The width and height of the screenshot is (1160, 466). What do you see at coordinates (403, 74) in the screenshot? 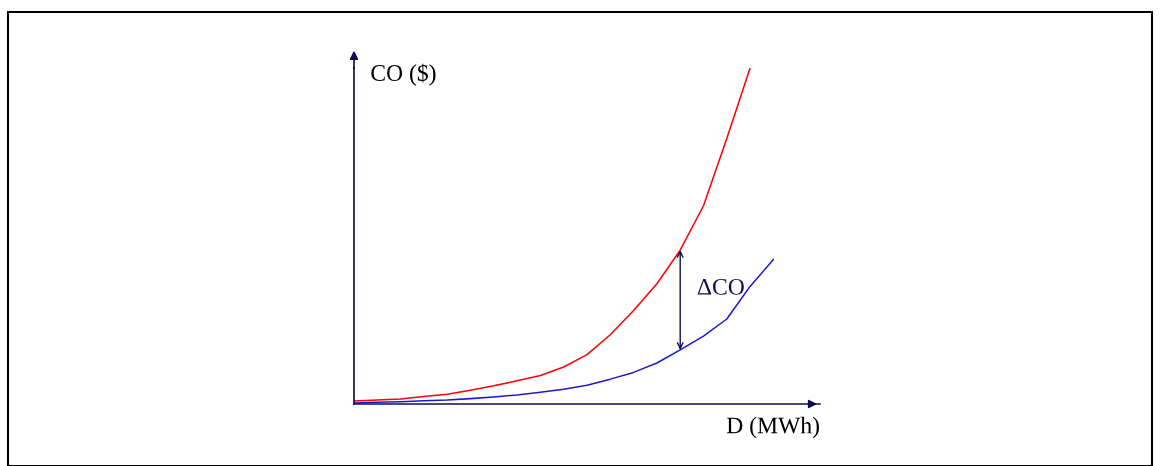
I see `y-axis-title: CO ($)` at bounding box center [403, 74].